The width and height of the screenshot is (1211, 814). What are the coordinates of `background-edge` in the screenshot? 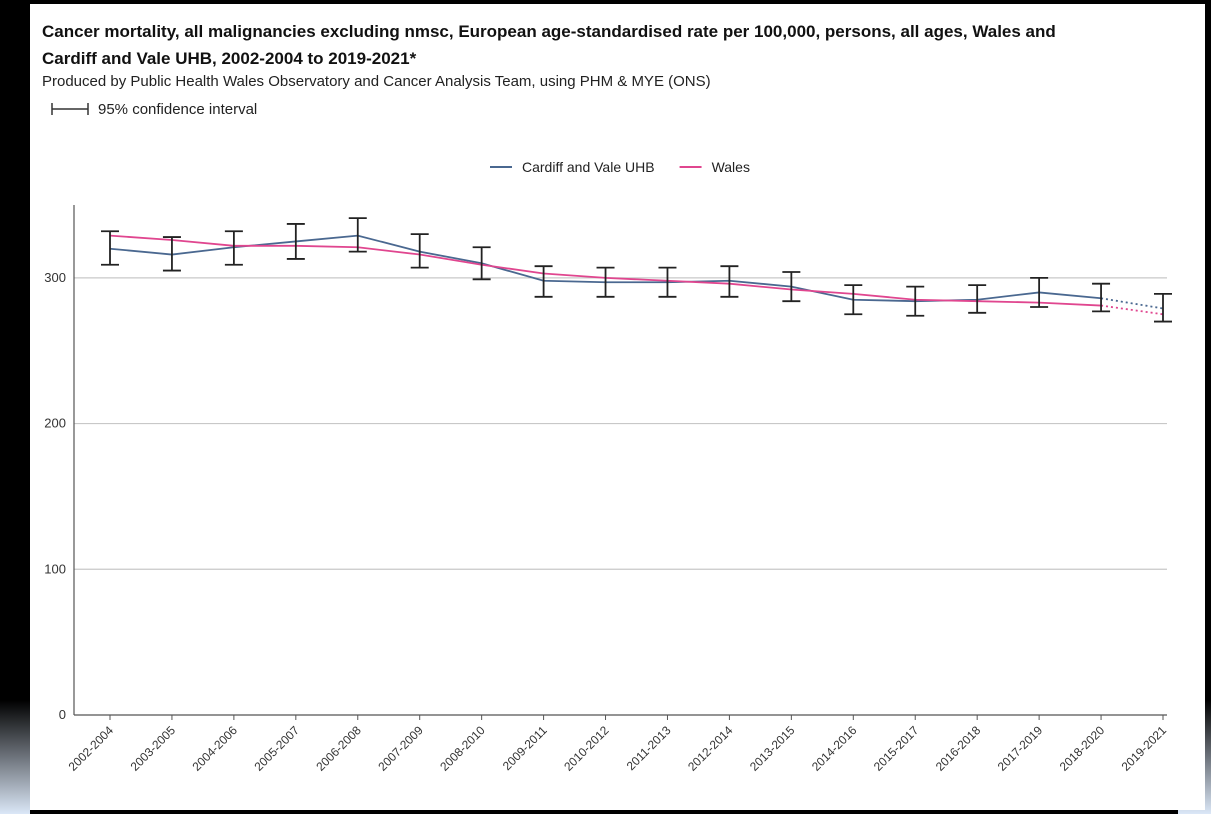 It's located at (15, 757).